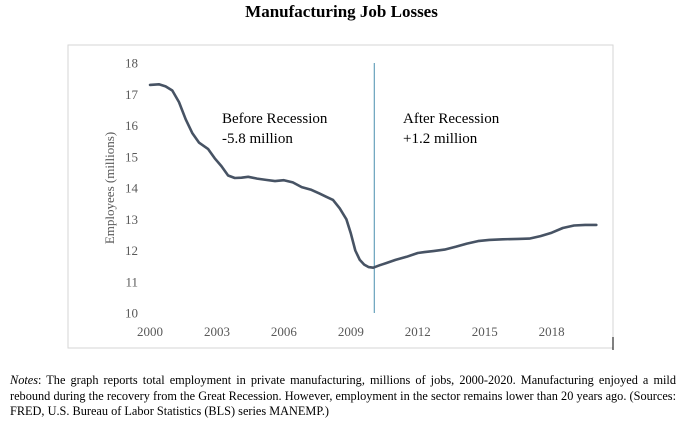 The width and height of the screenshot is (683, 446). What do you see at coordinates (217, 331) in the screenshot?
I see `x-tick-label-2003: 2003` at bounding box center [217, 331].